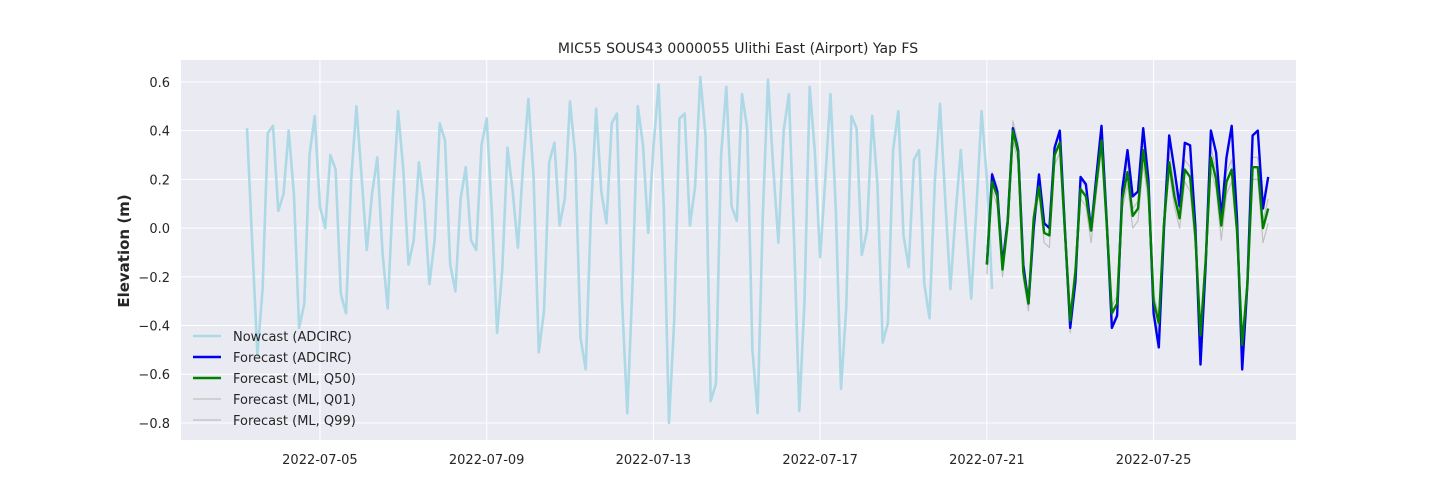  I want to click on y-tick-label: −0.8, so click(154, 424).